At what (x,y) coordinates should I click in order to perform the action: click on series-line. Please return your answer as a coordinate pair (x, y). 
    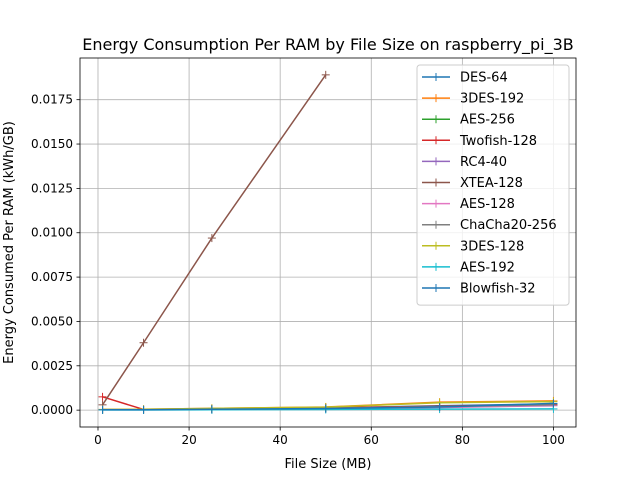
    Looking at the image, I should click on (328, 406).